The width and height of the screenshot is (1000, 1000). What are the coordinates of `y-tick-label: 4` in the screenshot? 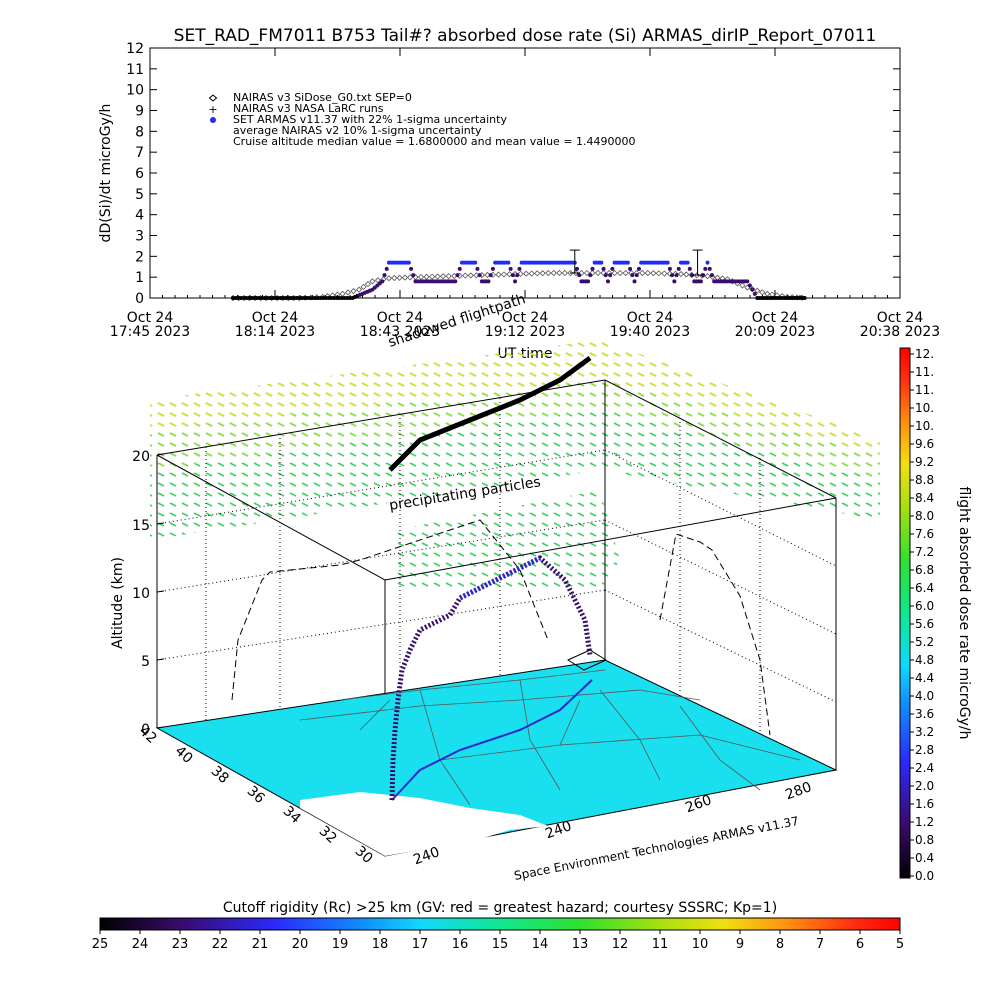 It's located at (139, 216).